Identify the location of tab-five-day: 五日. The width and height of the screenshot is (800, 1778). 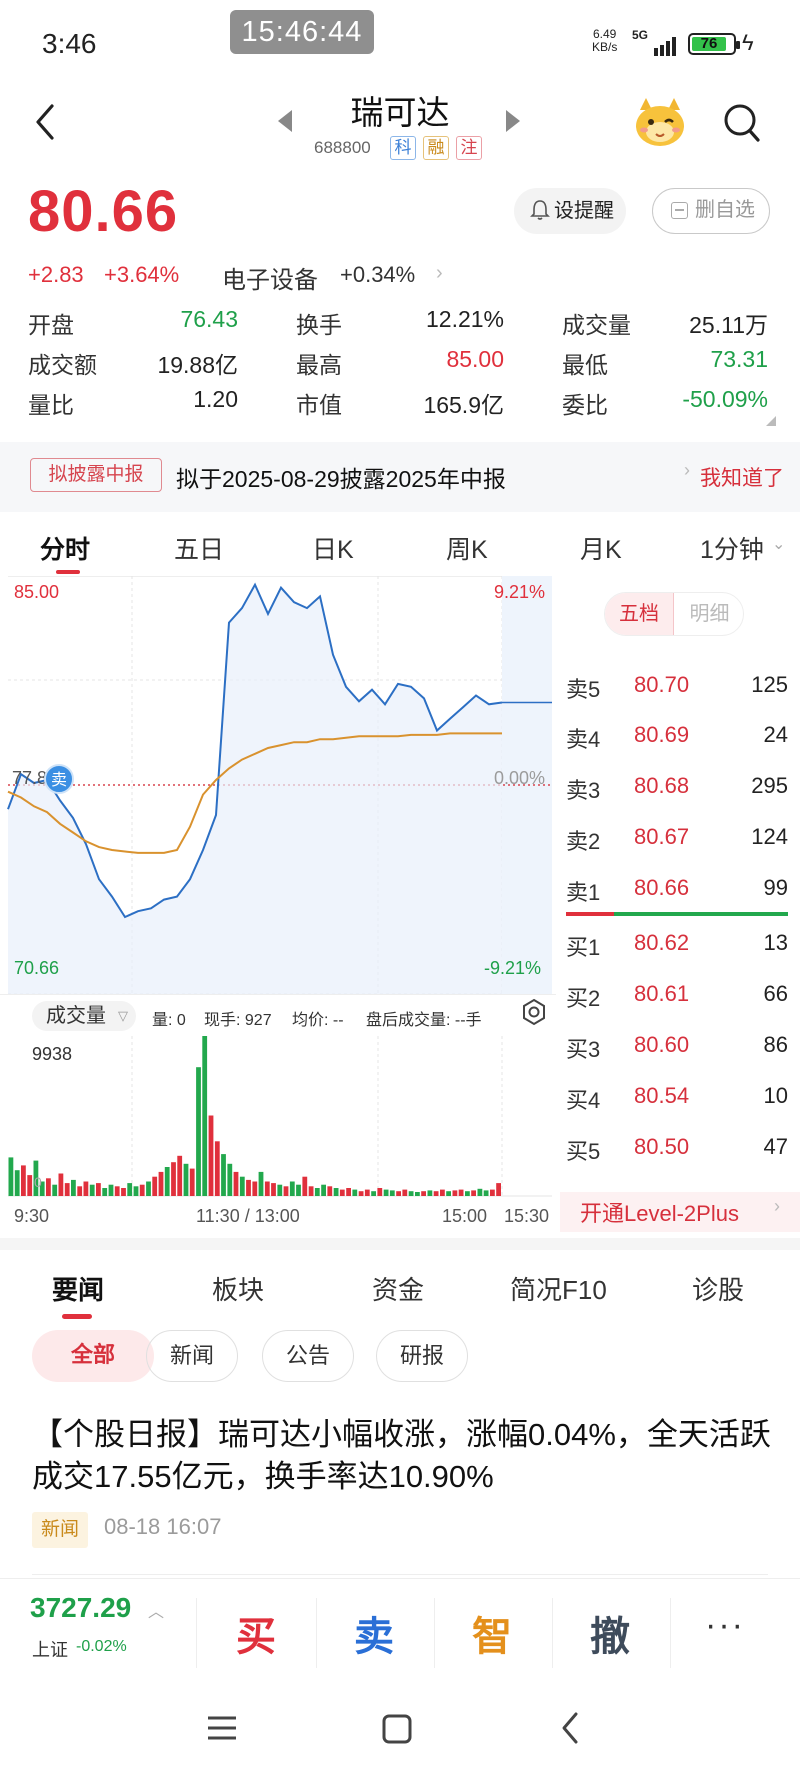
(199, 550).